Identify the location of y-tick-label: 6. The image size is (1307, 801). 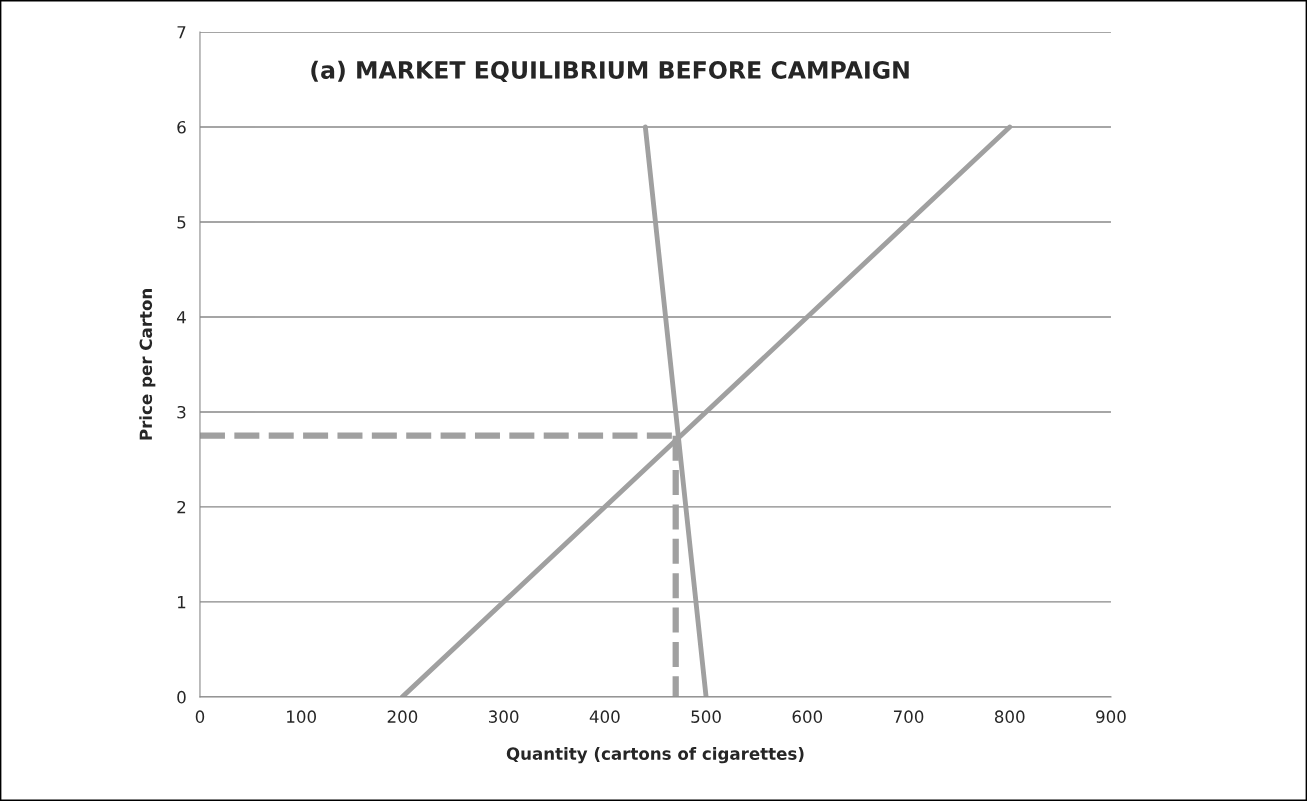
(181, 127).